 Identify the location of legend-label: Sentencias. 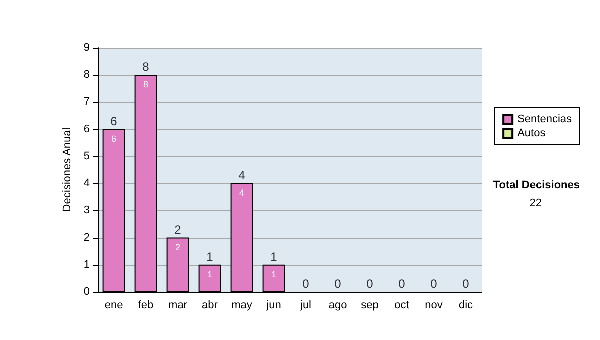
(545, 120).